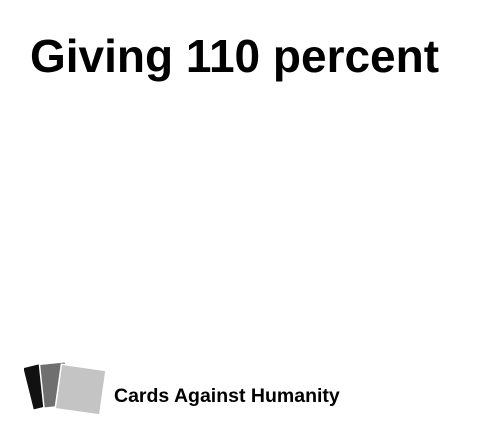 This screenshot has width=500, height=437. What do you see at coordinates (235, 56) in the screenshot?
I see `card-text: Giving 110 percent` at bounding box center [235, 56].